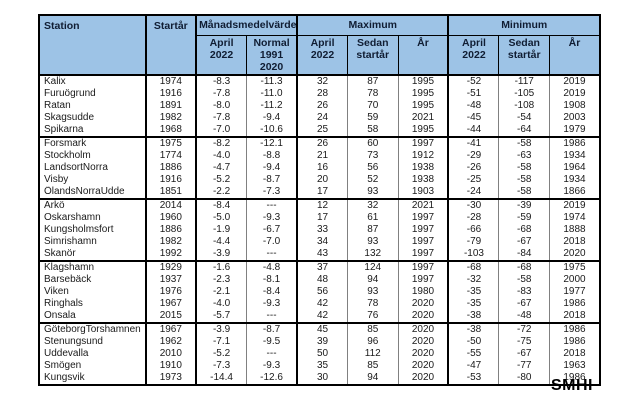  What do you see at coordinates (372, 217) in the screenshot?
I see `cell-max-since: 61` at bounding box center [372, 217].